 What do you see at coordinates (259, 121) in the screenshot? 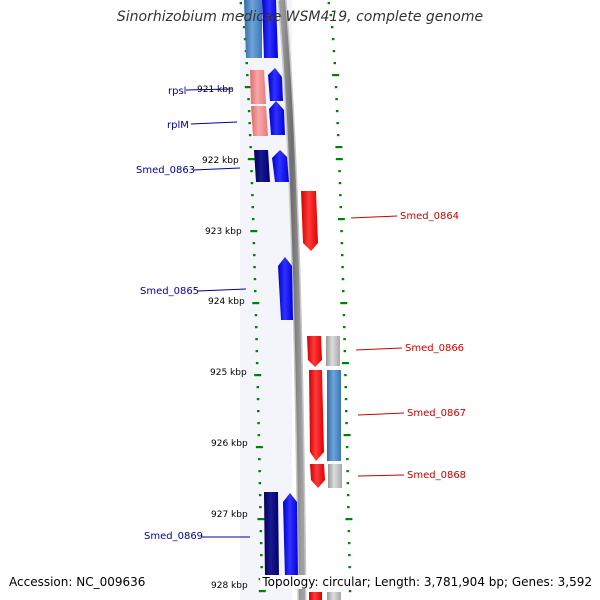
I see `cds-rplM` at bounding box center [259, 121].